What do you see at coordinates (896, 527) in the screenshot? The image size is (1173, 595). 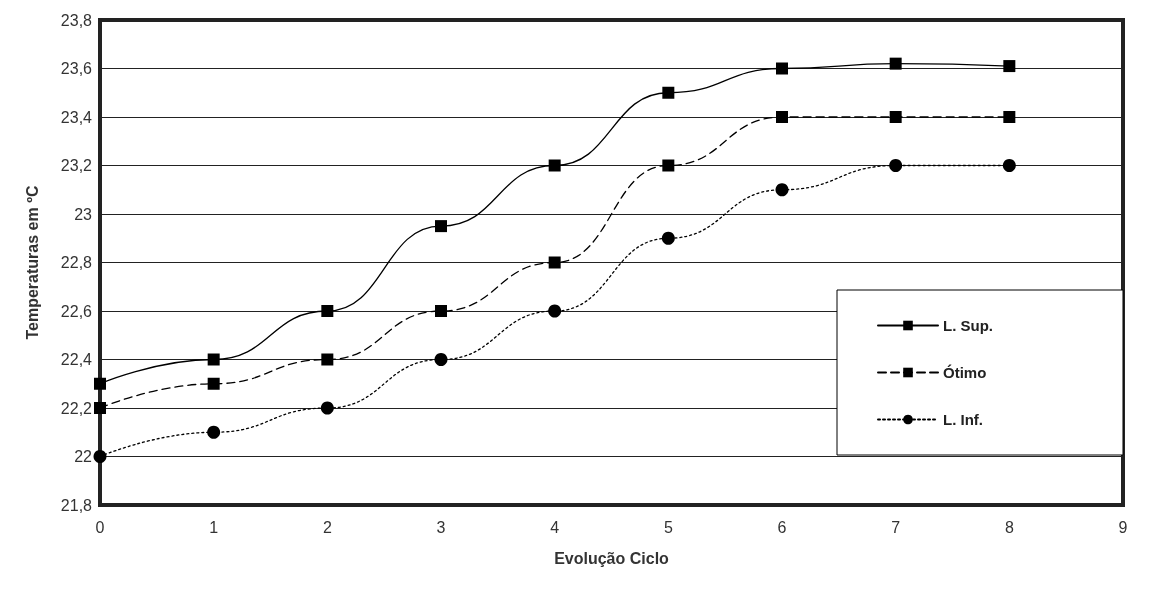 I see `x-tick-label: 7` at bounding box center [896, 527].